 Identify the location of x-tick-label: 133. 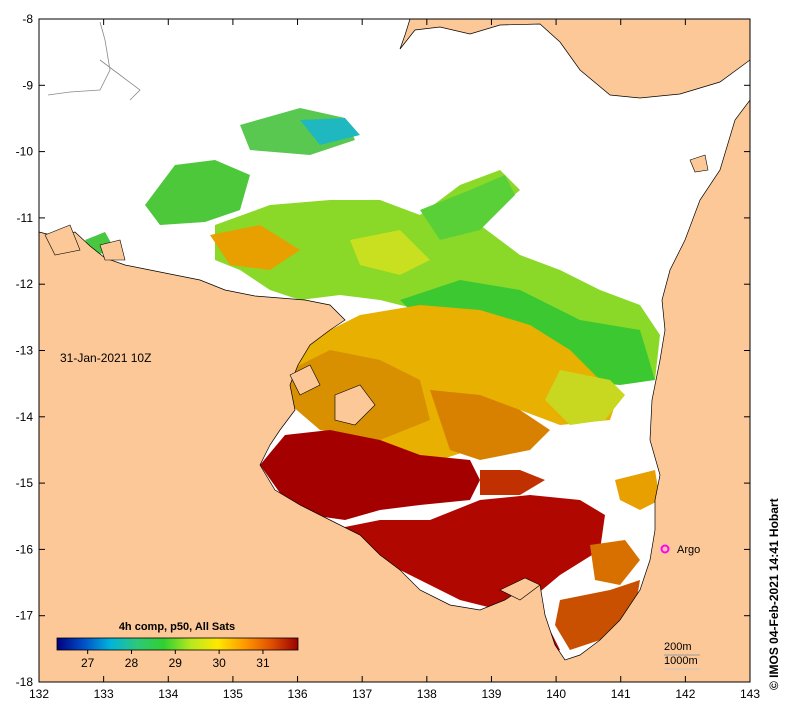
(104, 694).